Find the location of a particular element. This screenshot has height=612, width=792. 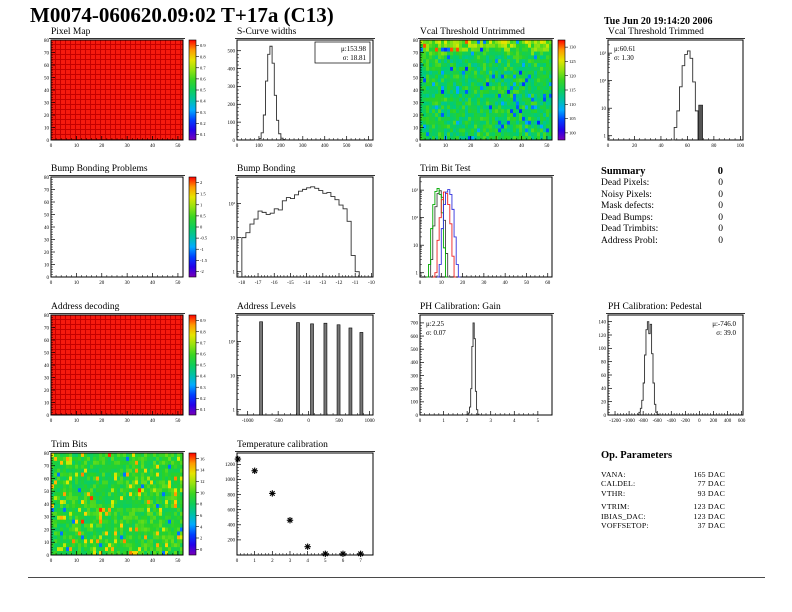

svg-text: 0.9 is located at coordinates (203, 320).